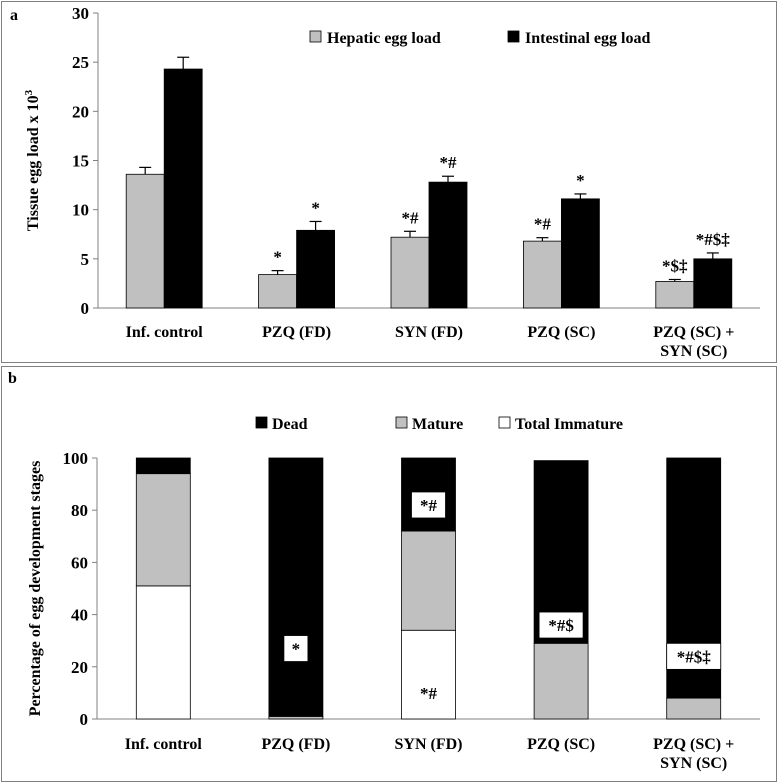 The width and height of the screenshot is (780, 784). I want to click on annotation-label-0: *, so click(296, 649).